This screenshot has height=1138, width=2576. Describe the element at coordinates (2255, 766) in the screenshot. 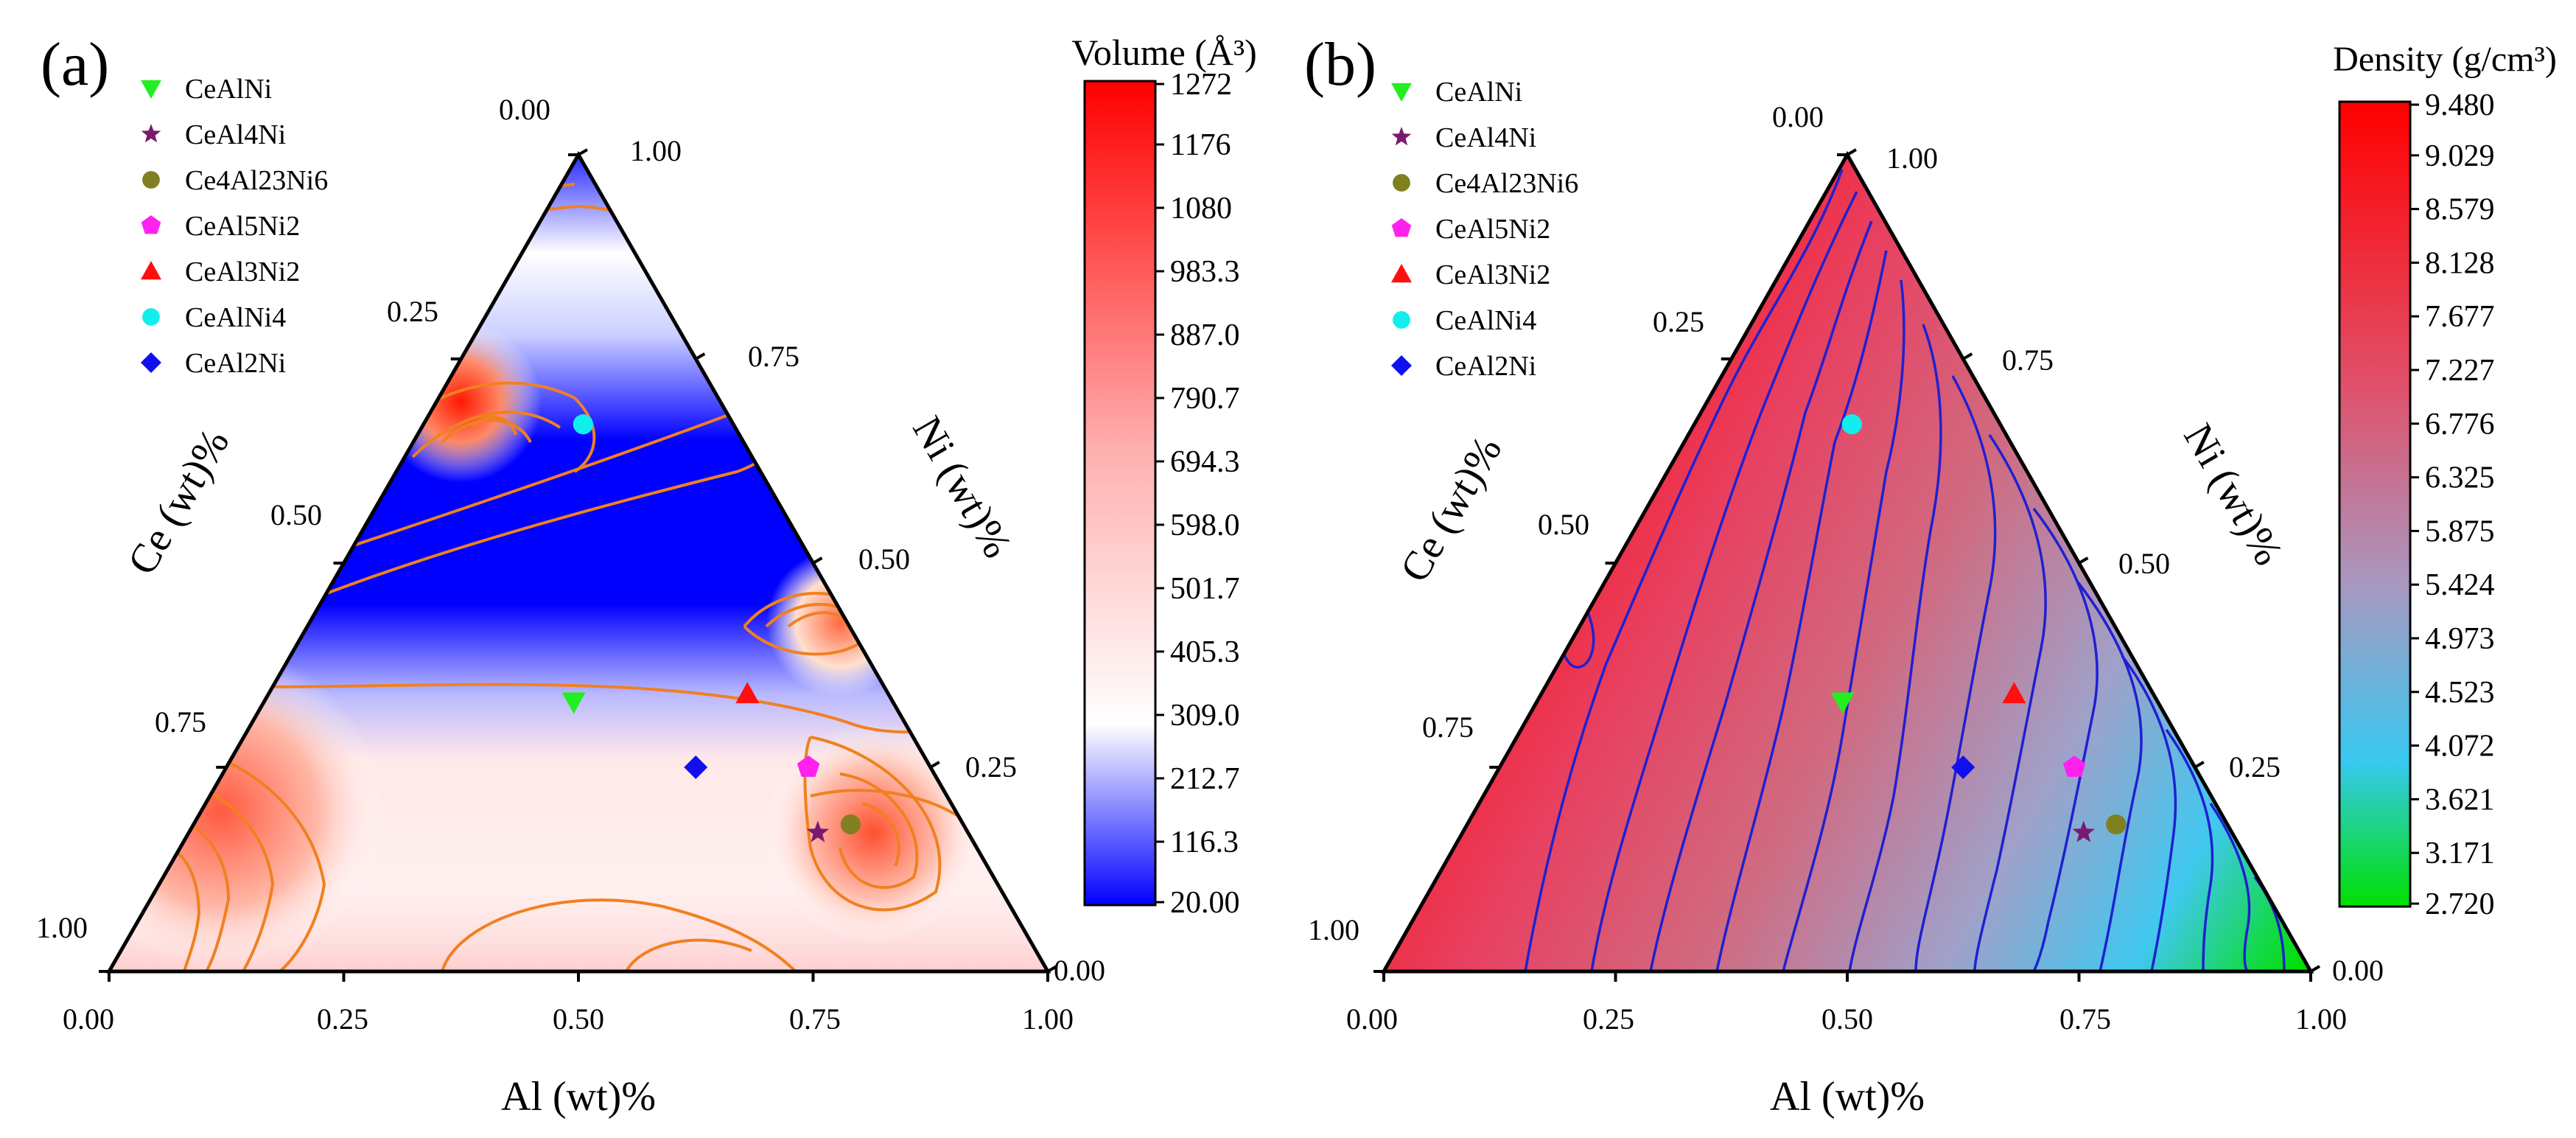

I see `b-right-tick-1: 0.25` at that location.